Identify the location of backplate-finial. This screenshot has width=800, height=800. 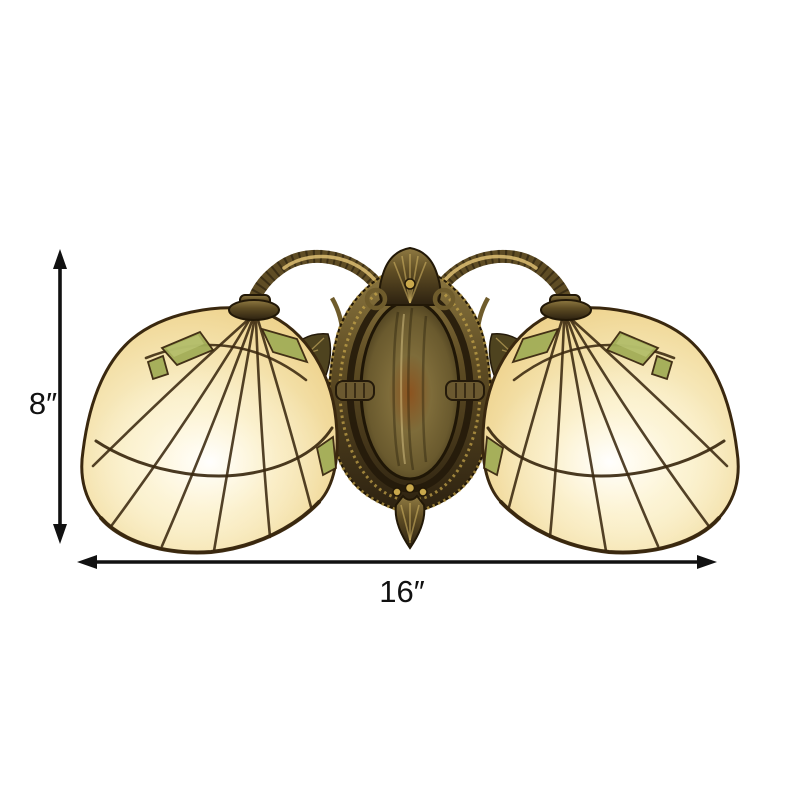
(410, 516).